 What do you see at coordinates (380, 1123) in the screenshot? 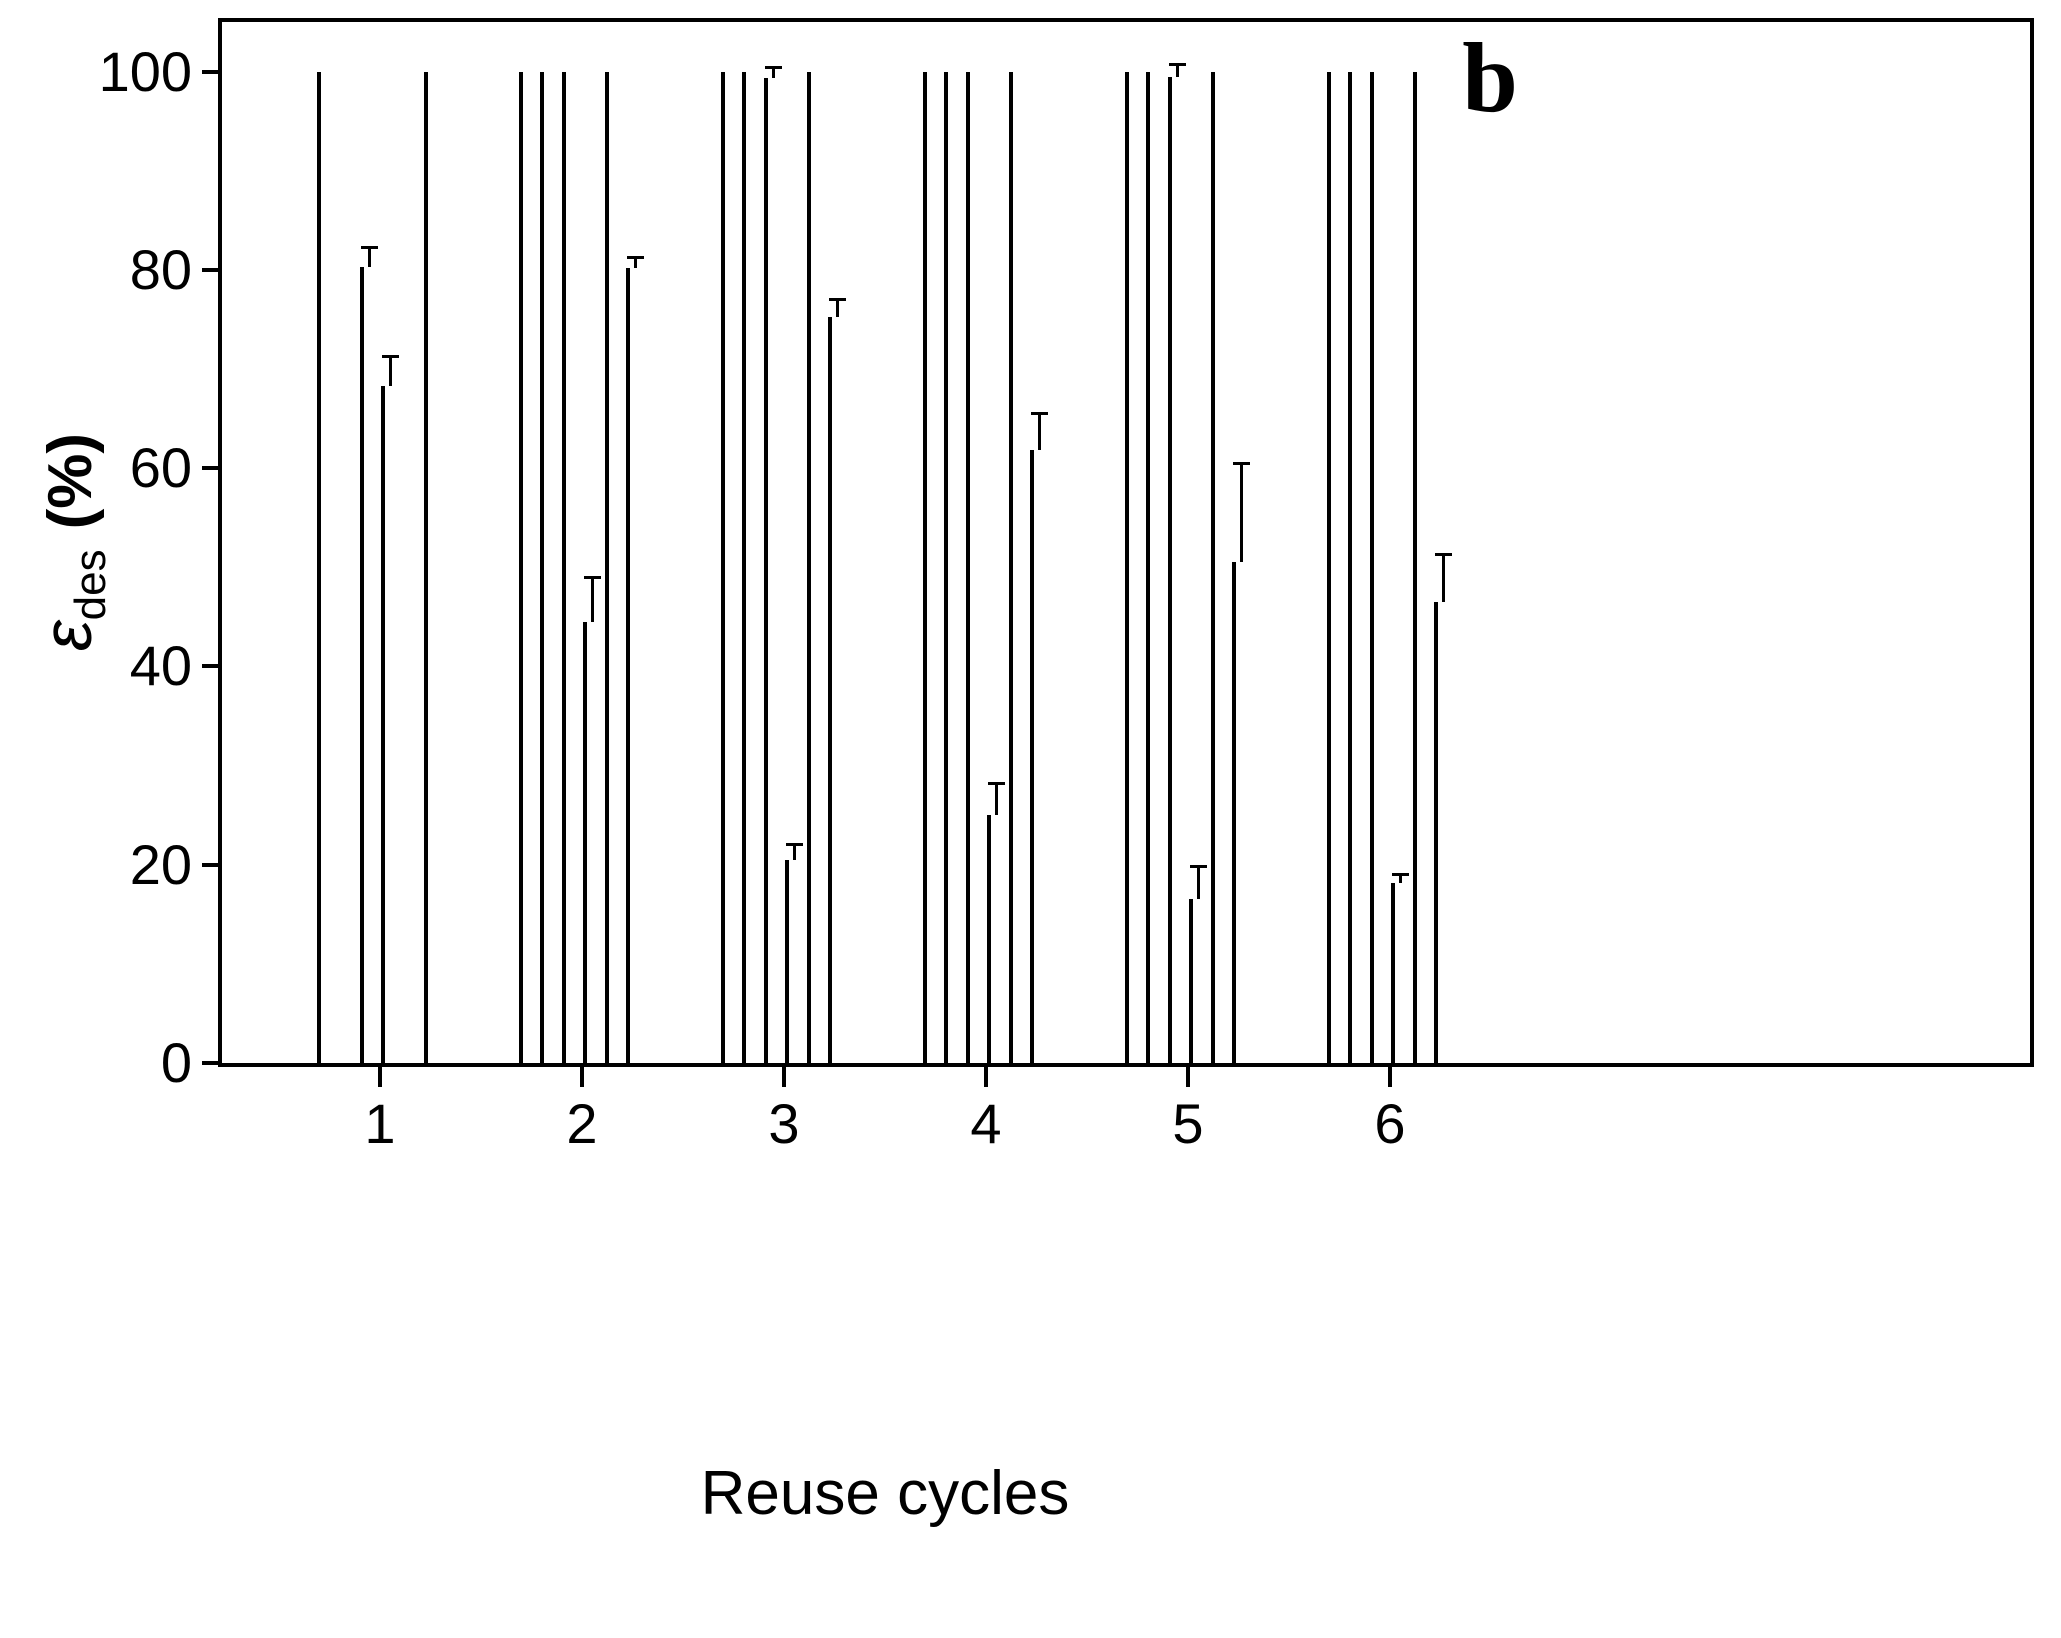
I see `x-tick-label: 1` at bounding box center [380, 1123].